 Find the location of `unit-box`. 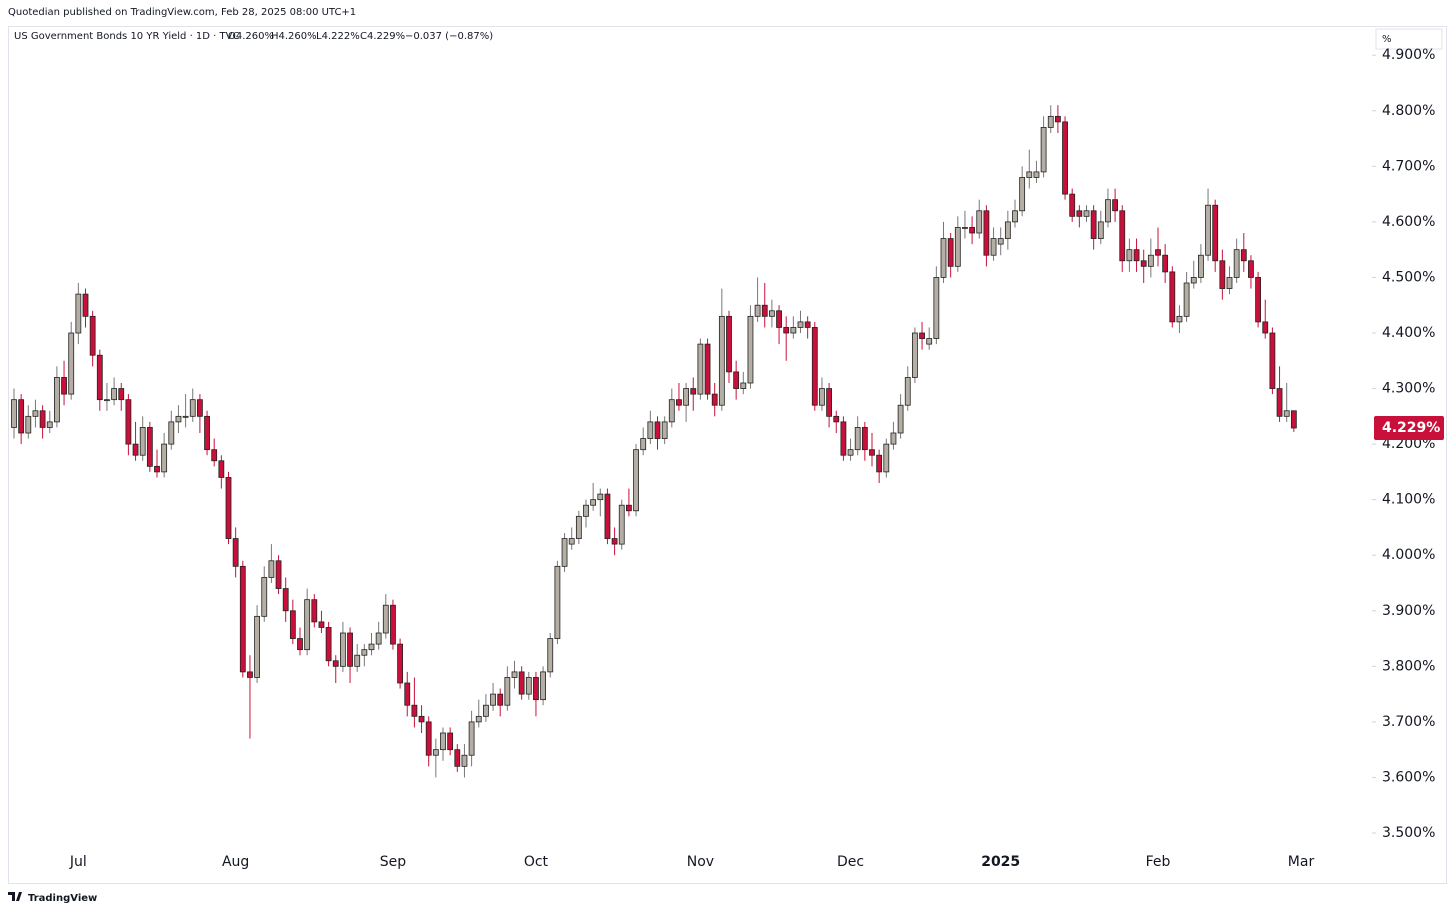

unit-box is located at coordinates (1409, 39).